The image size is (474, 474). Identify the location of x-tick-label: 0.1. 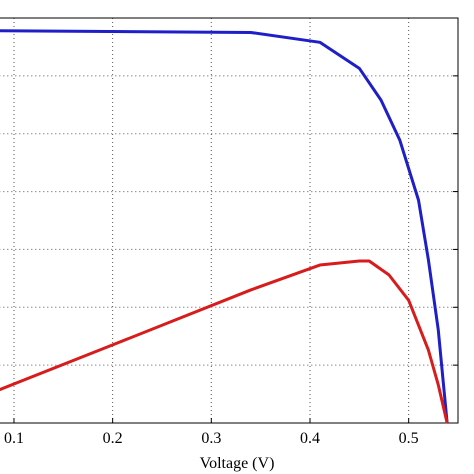
(14, 438).